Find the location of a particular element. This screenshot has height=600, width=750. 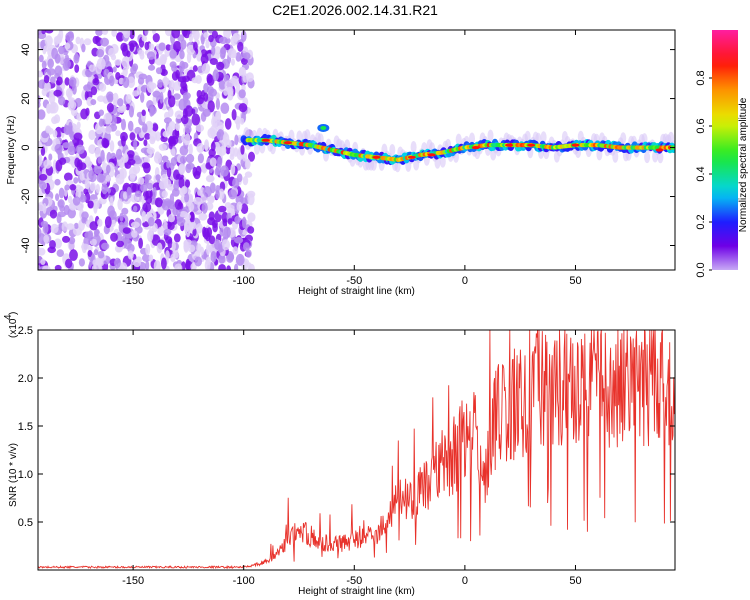

y-multiplier-close: ) is located at coordinates (13, 313).